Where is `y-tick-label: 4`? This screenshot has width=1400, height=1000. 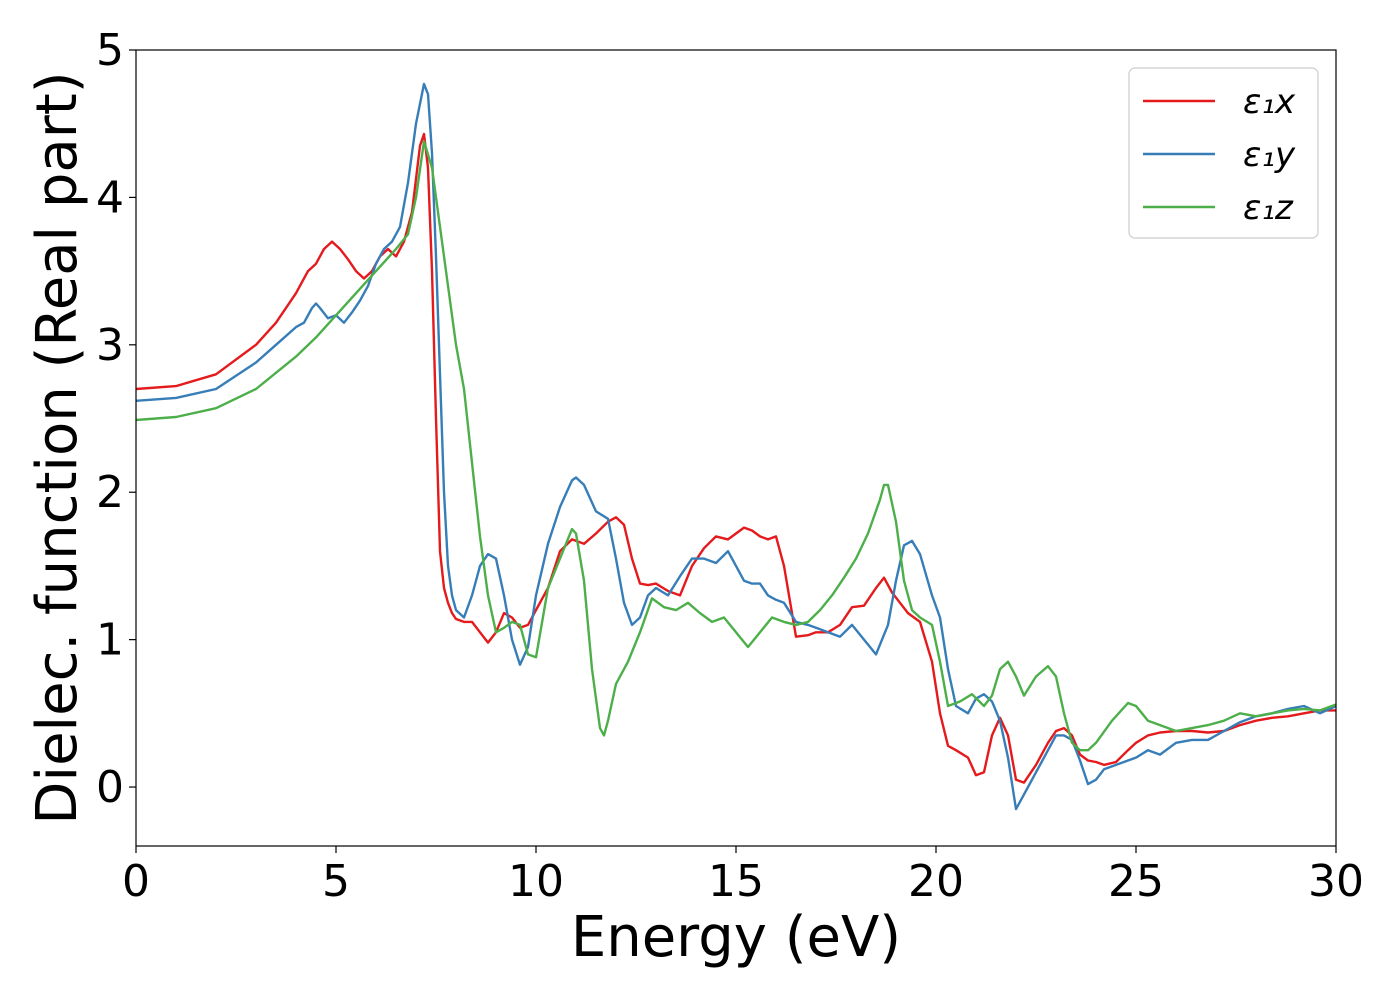 y-tick-label: 4 is located at coordinates (110, 197).